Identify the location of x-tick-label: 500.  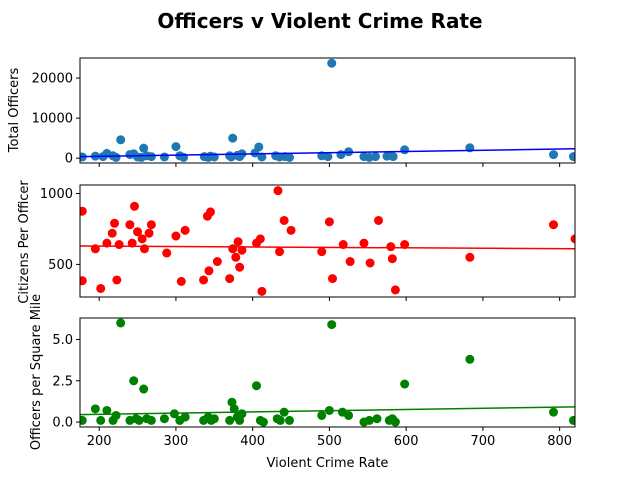
(329, 441).